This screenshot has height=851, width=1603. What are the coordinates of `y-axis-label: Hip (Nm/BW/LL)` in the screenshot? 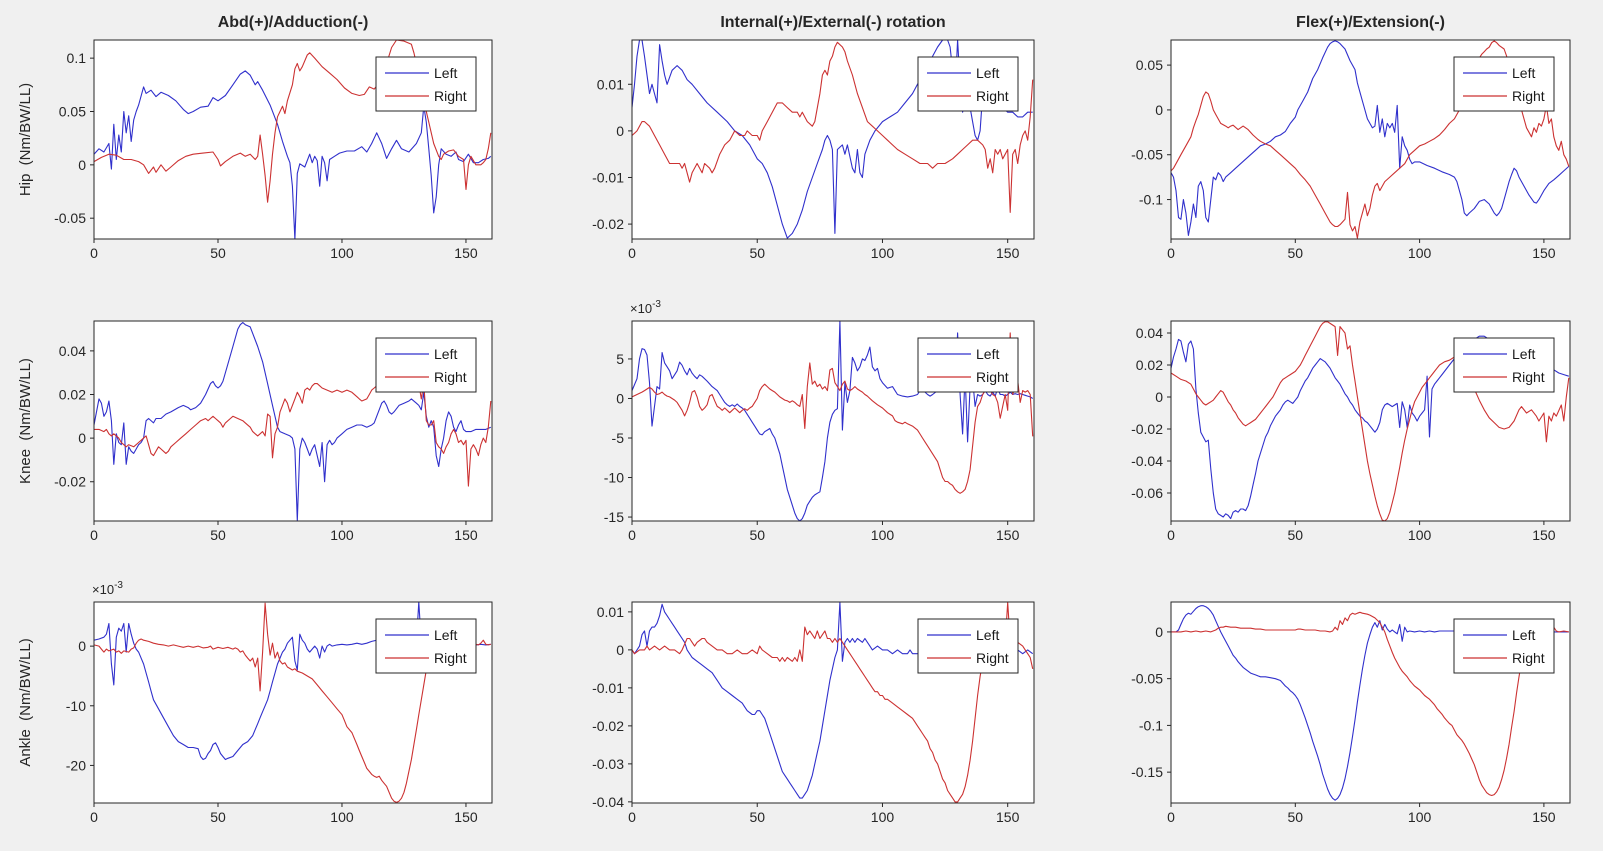 It's located at (25, 139).